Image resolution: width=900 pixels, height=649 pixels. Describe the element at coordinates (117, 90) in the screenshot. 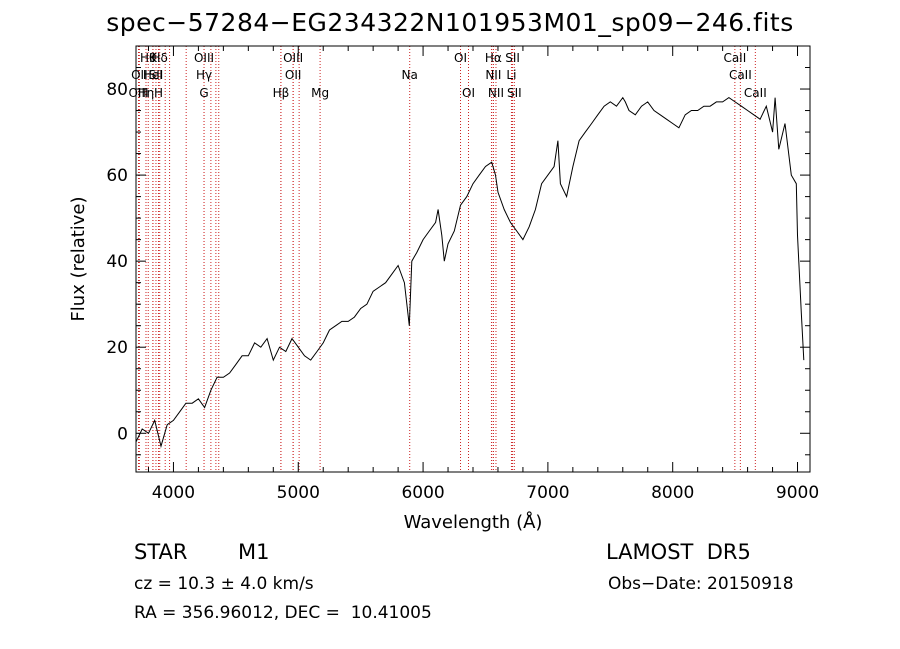

I see `y-tick-label: 80` at that location.